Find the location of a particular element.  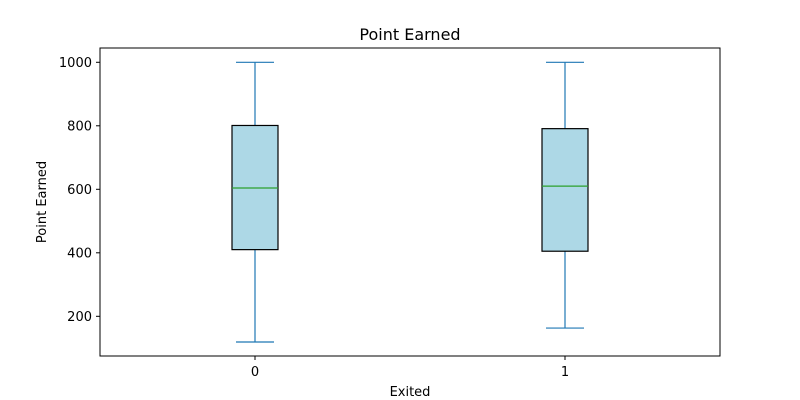

x-tick-label: 1 is located at coordinates (565, 372).